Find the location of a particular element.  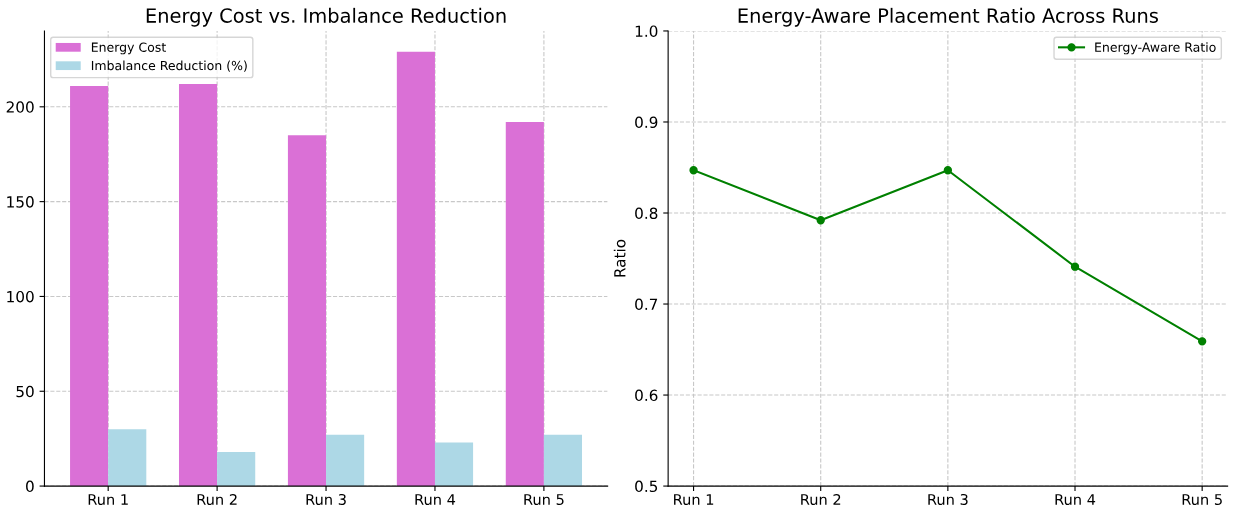

y-tick-label: 100 is located at coordinates (20, 296).